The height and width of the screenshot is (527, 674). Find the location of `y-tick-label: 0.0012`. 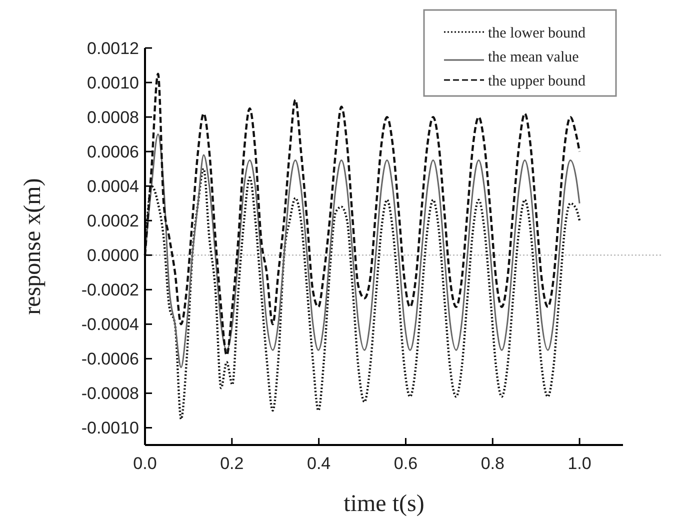

y-tick-label: 0.0012 is located at coordinates (113, 48).